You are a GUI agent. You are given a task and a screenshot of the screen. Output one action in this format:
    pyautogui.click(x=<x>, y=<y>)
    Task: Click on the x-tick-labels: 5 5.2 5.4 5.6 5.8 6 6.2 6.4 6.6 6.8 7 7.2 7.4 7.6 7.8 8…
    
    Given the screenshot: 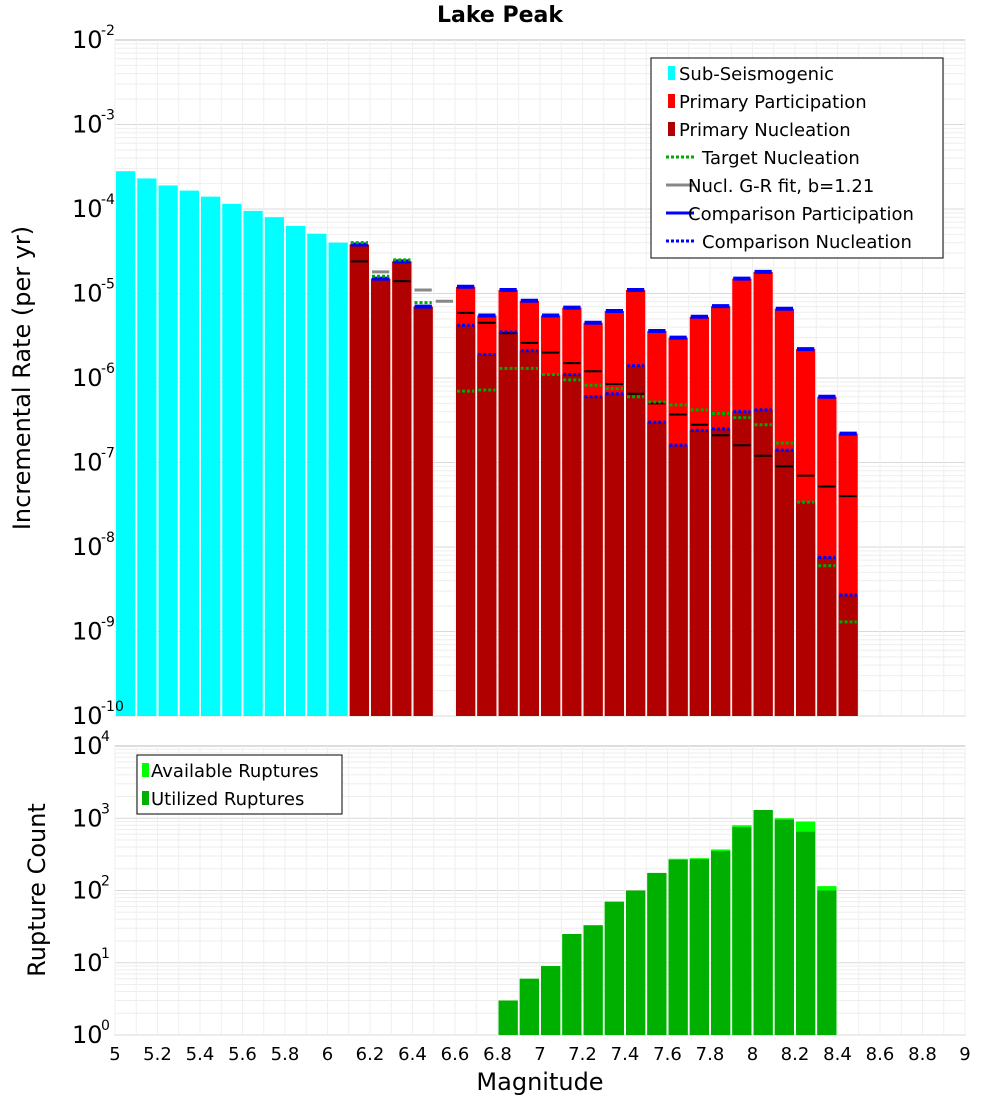 What is the action you would take?
    pyautogui.click(x=539, y=1054)
    